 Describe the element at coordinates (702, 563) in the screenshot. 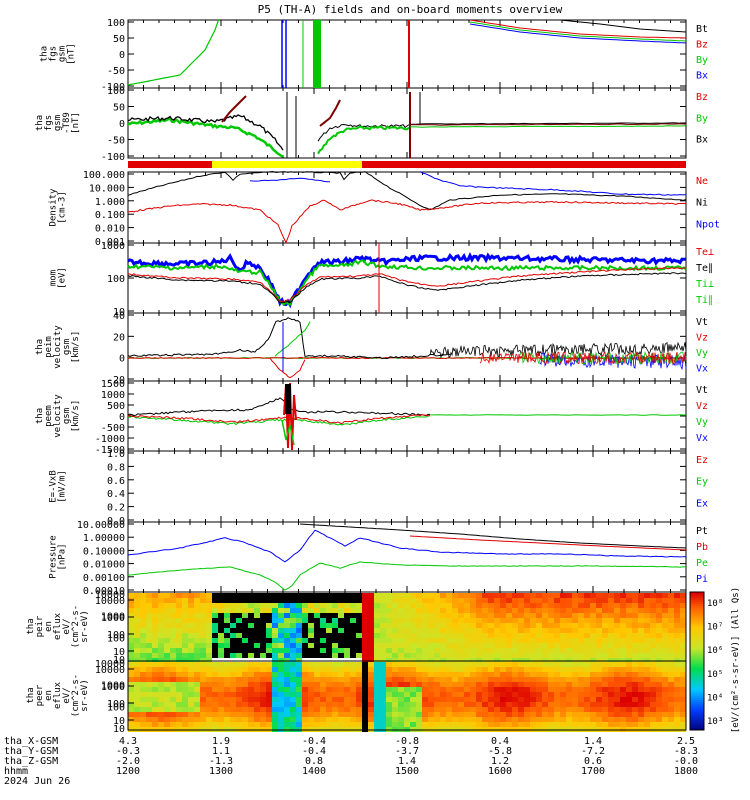

I see `legend-item: Pe` at that location.